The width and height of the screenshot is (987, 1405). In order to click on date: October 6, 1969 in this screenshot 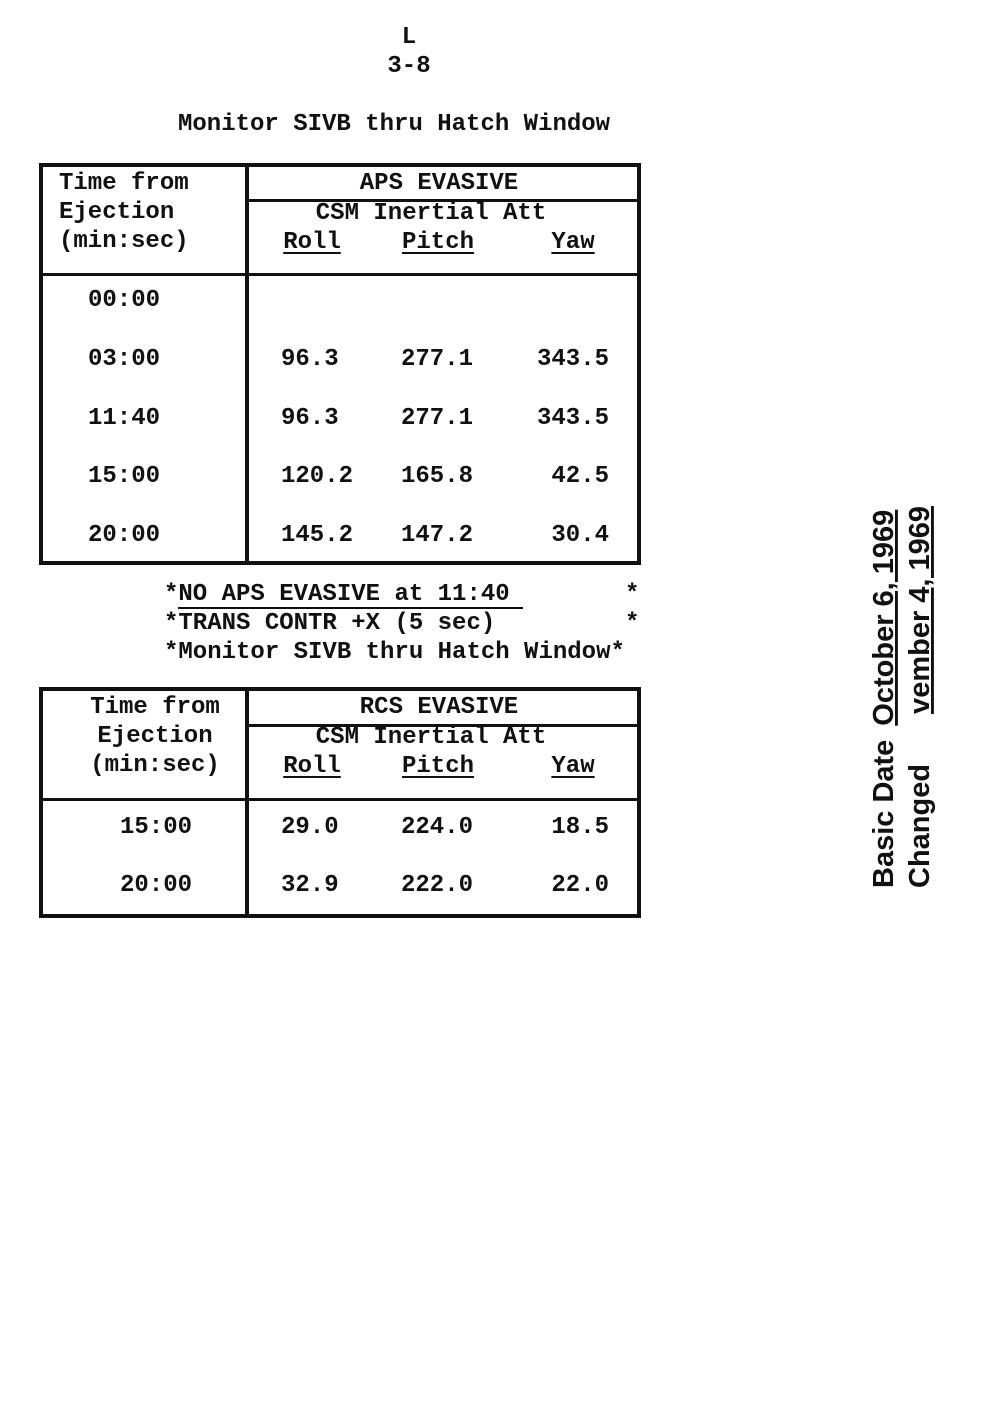, I will do `click(884, 618)`.